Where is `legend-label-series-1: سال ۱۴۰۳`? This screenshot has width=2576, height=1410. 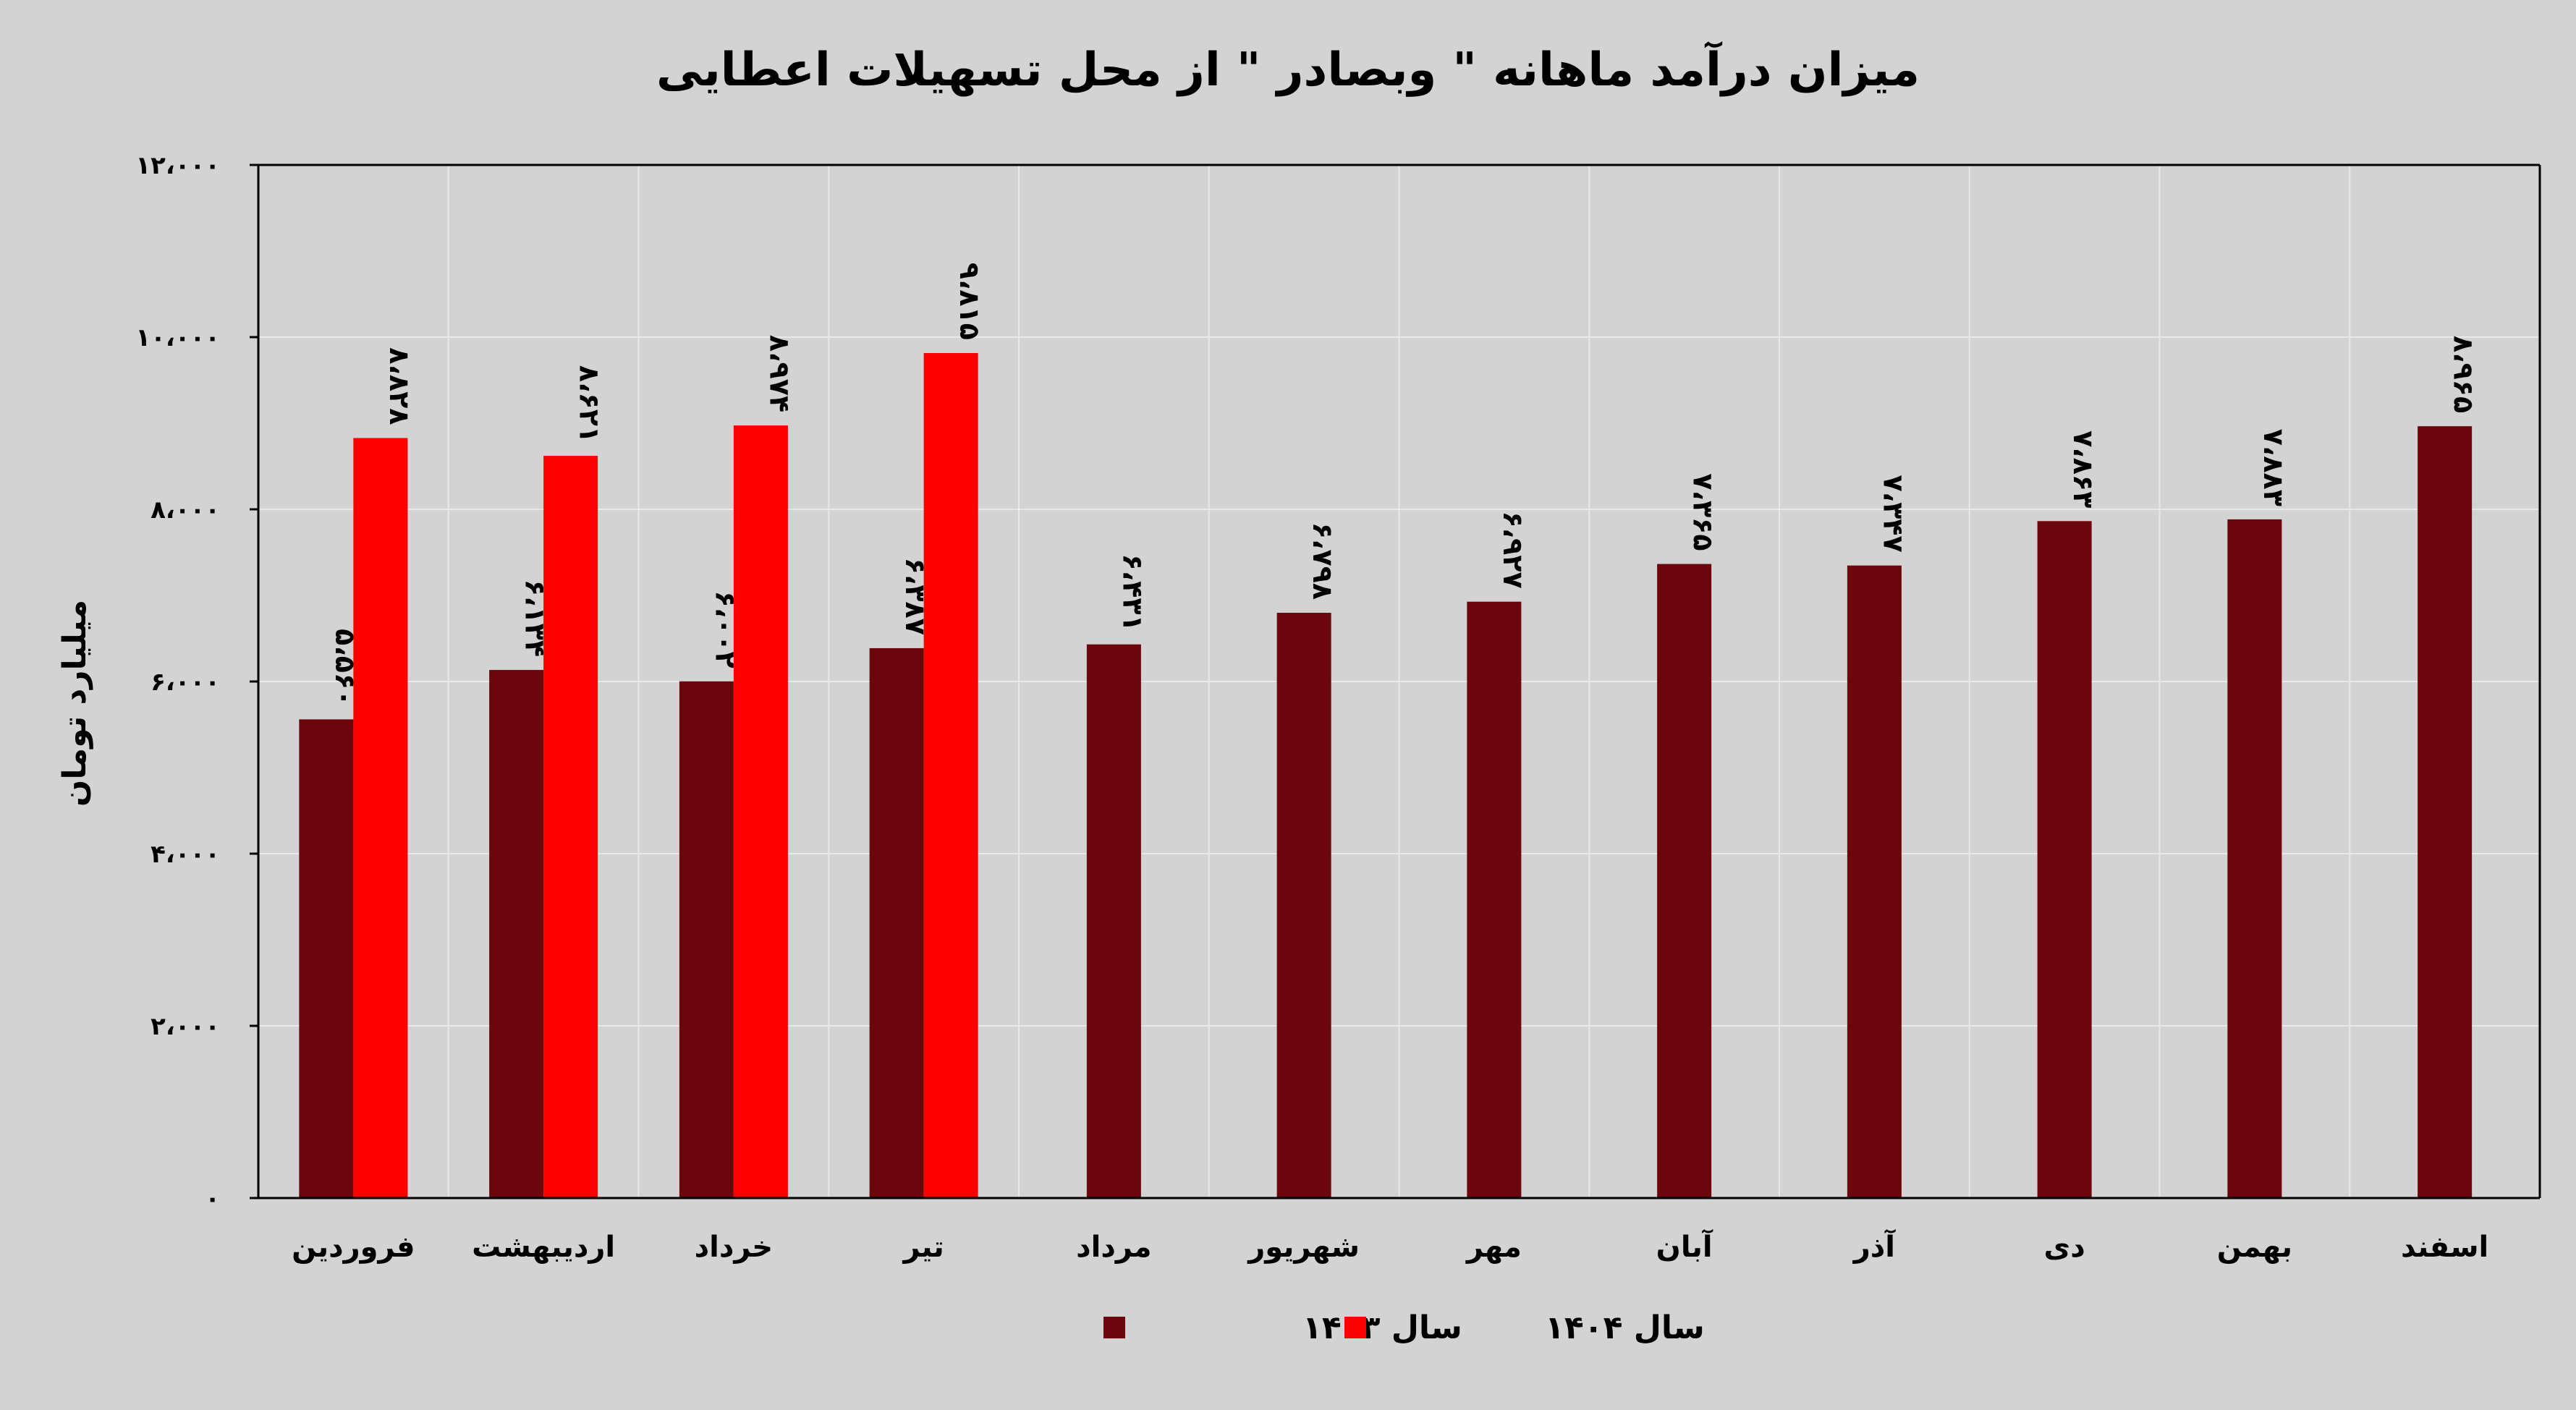 legend-label-series-1: سال ۱۴۰۳ is located at coordinates (1382, 1327).